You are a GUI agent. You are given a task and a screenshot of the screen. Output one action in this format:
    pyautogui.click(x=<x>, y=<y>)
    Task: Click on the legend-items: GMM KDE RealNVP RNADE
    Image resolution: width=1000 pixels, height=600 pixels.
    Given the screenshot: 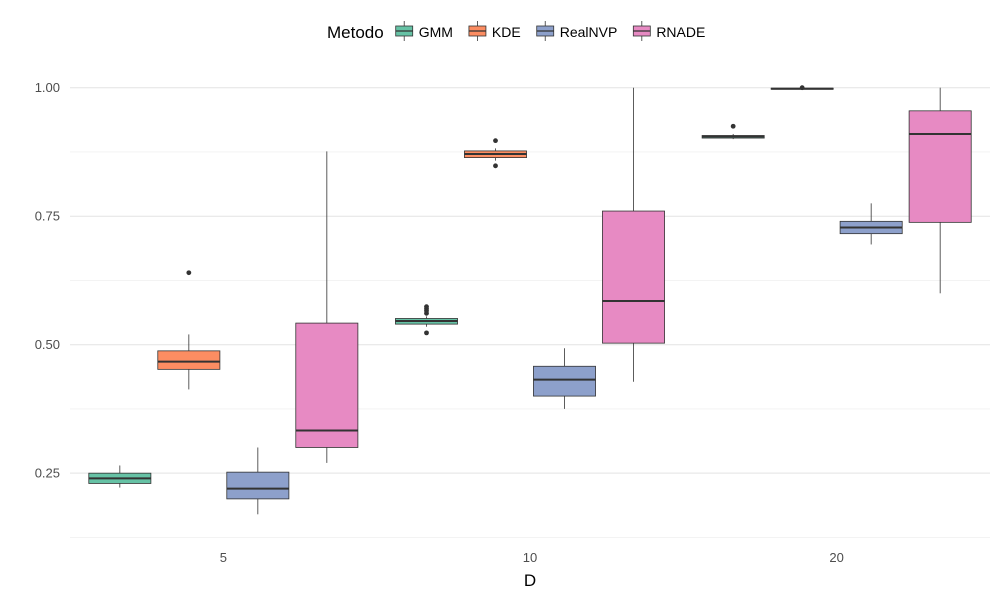 What is the action you would take?
    pyautogui.click(x=550, y=31)
    